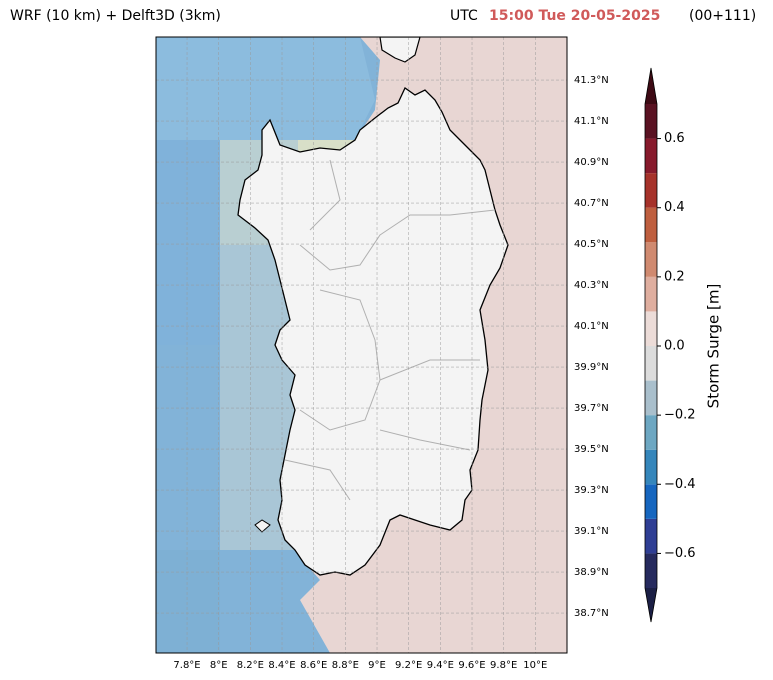  Describe the element at coordinates (591, 285) in the screenshot. I see `lat-label: 40.3°N` at that location.